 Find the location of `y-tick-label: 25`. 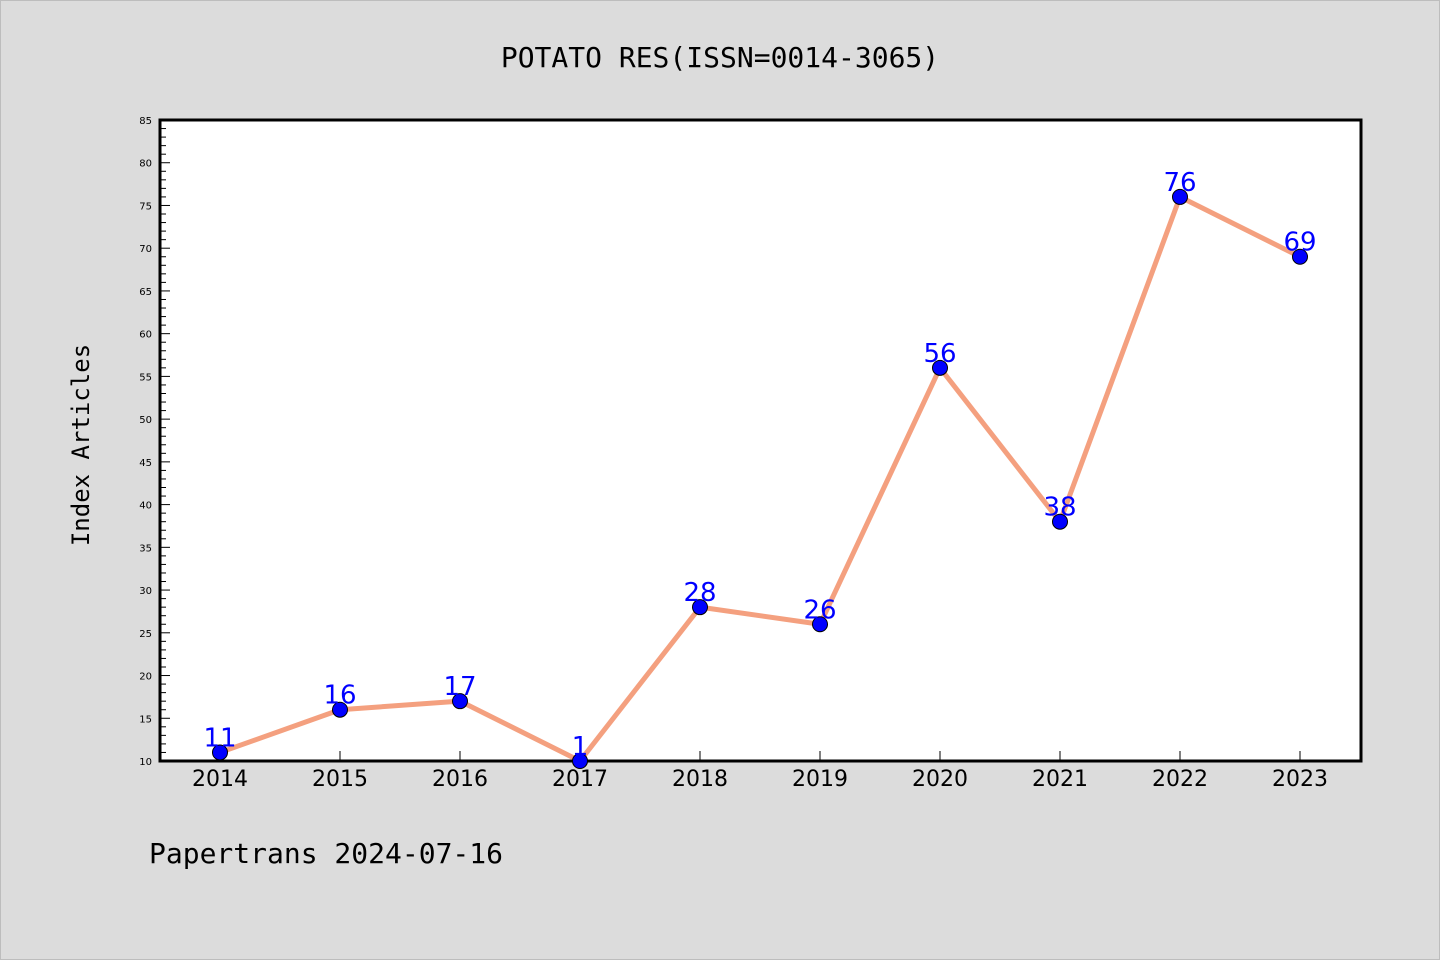

y-tick-label: 25 is located at coordinates (145, 634).